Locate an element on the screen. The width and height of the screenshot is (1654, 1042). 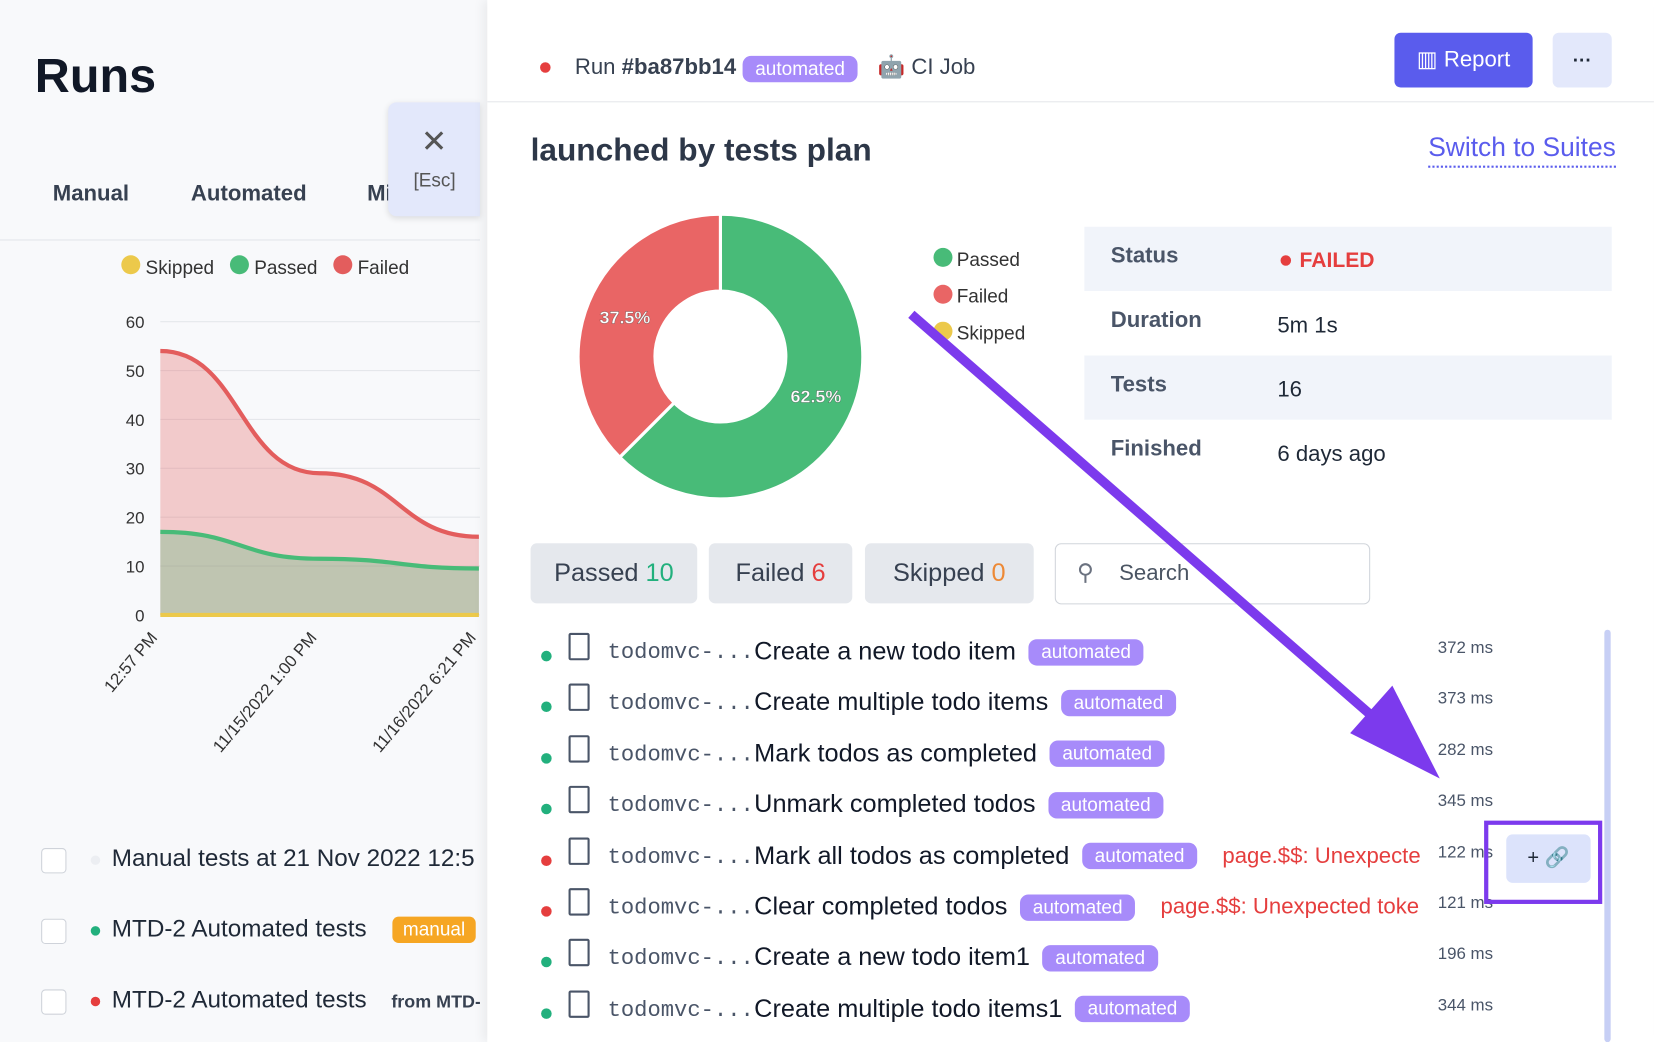
filter-button: Passed 10 is located at coordinates (614, 573).